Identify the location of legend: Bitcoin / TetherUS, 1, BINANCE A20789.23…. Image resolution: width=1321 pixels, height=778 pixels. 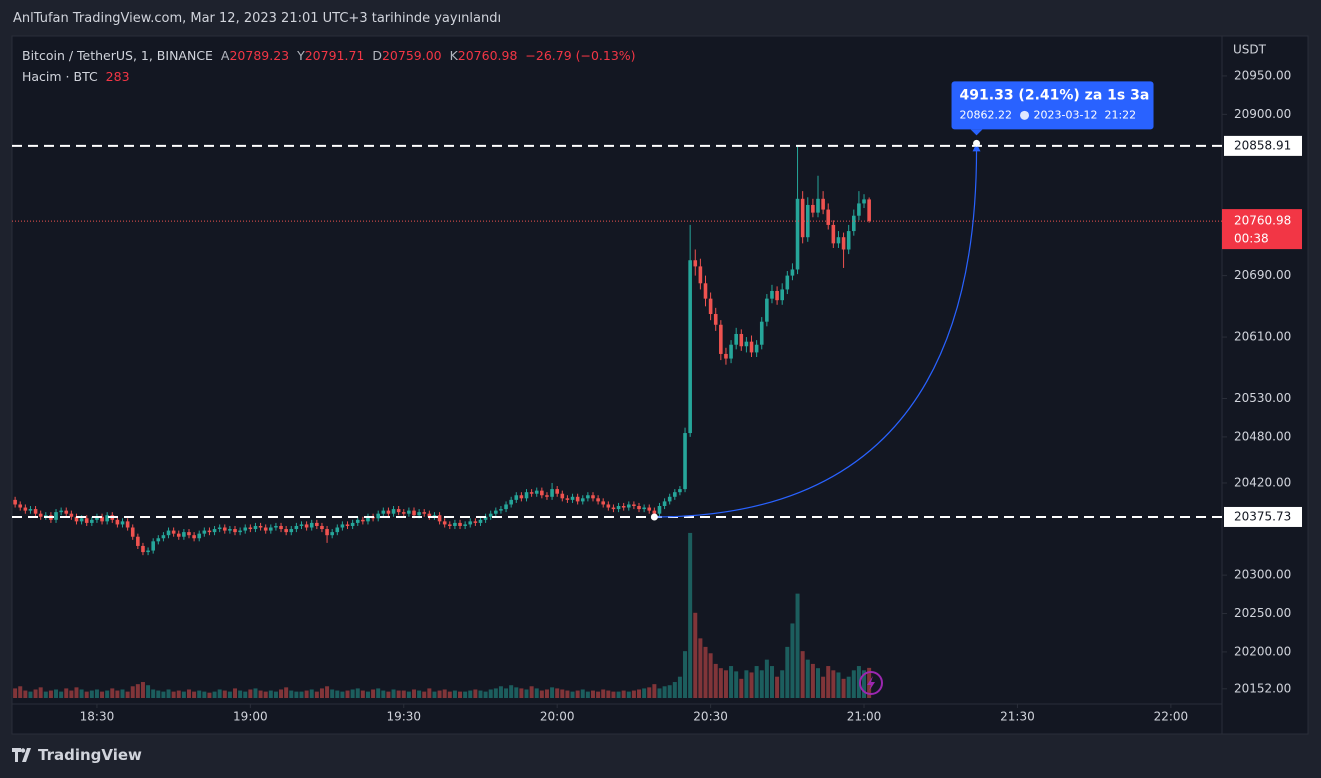
(329, 66).